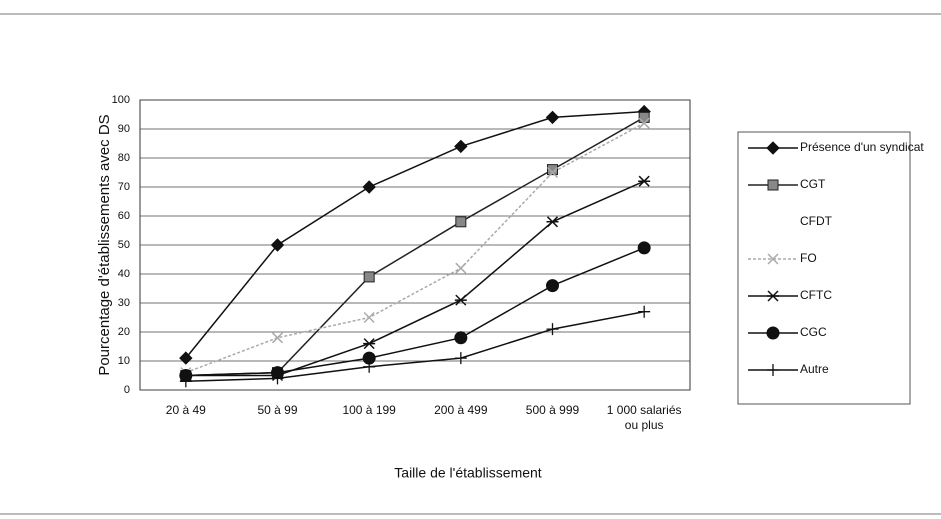  Describe the element at coordinates (824, 268) in the screenshot. I see `legend-box` at that location.